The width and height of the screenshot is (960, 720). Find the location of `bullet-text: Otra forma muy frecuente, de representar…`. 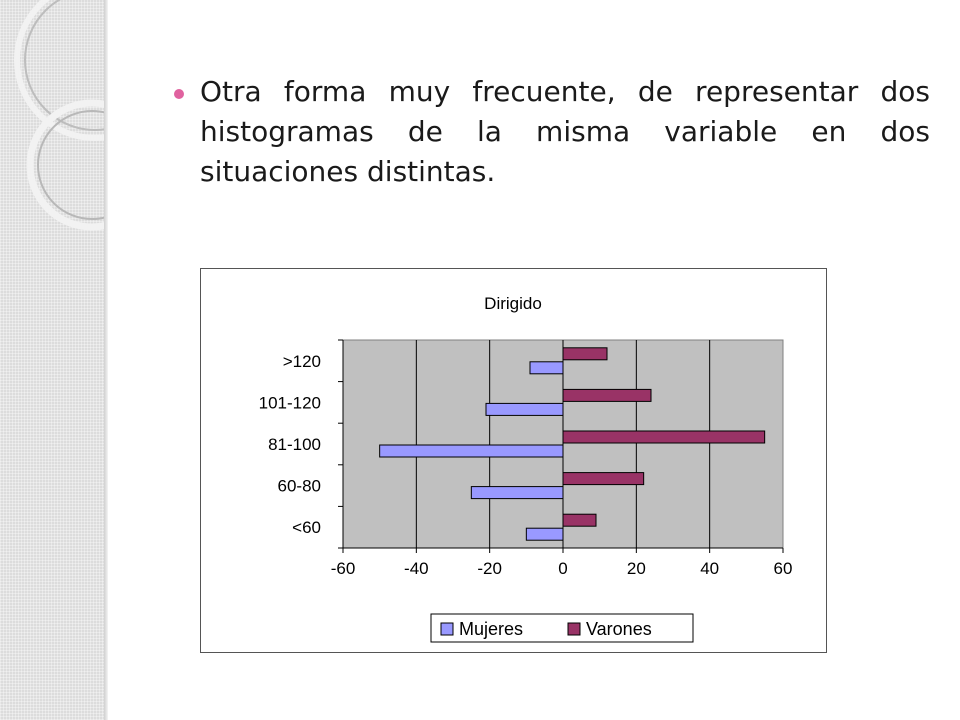

bullet-text: Otra forma muy frecuente, de representar… is located at coordinates (565, 131).